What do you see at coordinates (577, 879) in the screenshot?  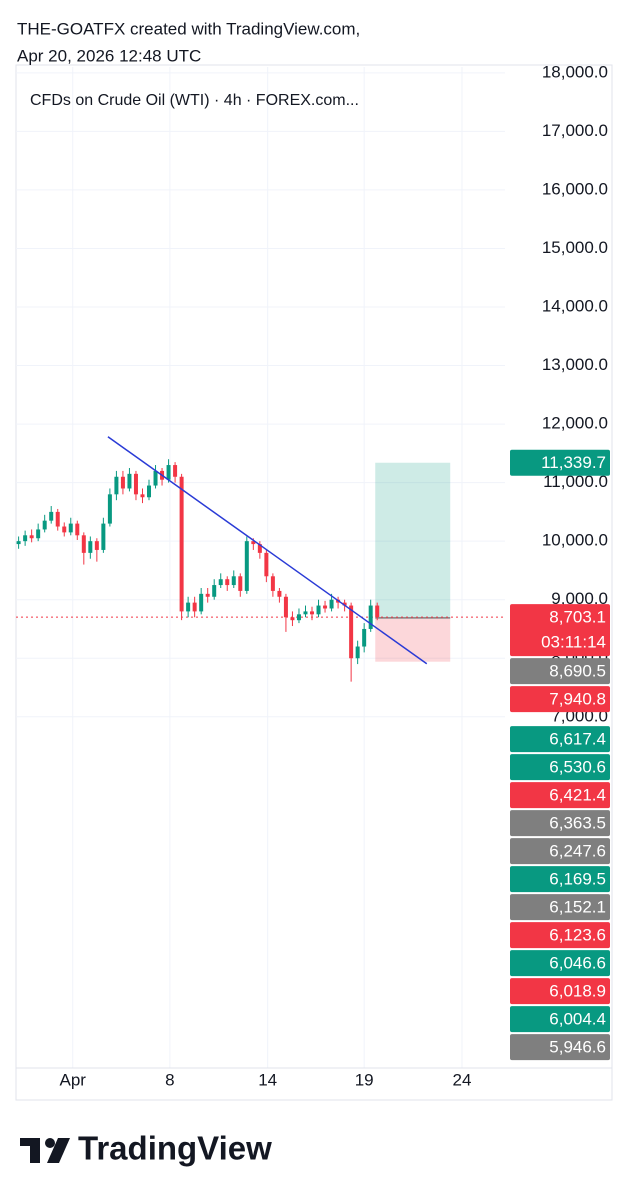 I see `price-label: 6,169.5` at bounding box center [577, 879].